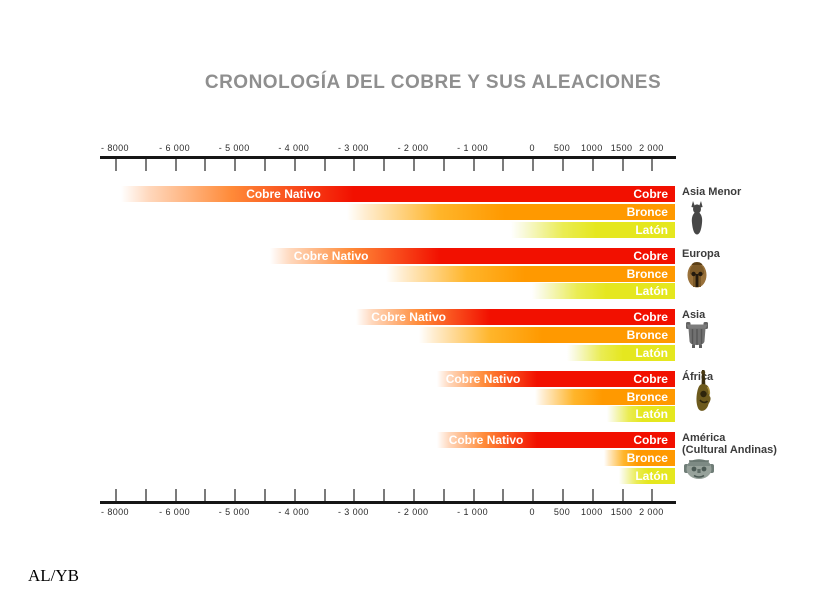  What do you see at coordinates (701, 253) in the screenshot?
I see `region-label: Europa` at bounding box center [701, 253].